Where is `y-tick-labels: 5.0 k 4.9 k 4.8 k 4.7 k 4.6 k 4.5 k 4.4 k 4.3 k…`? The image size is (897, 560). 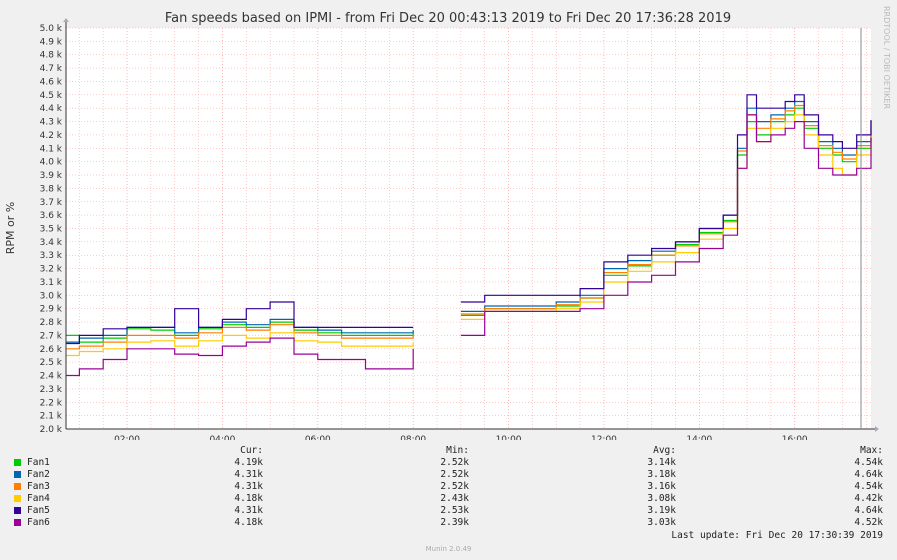 y-tick-labels: 5.0 k 4.9 k 4.8 k 4.7 k 4.6 k 4.5 k 4.4 k 4.3 k… is located at coordinates (51, 229).